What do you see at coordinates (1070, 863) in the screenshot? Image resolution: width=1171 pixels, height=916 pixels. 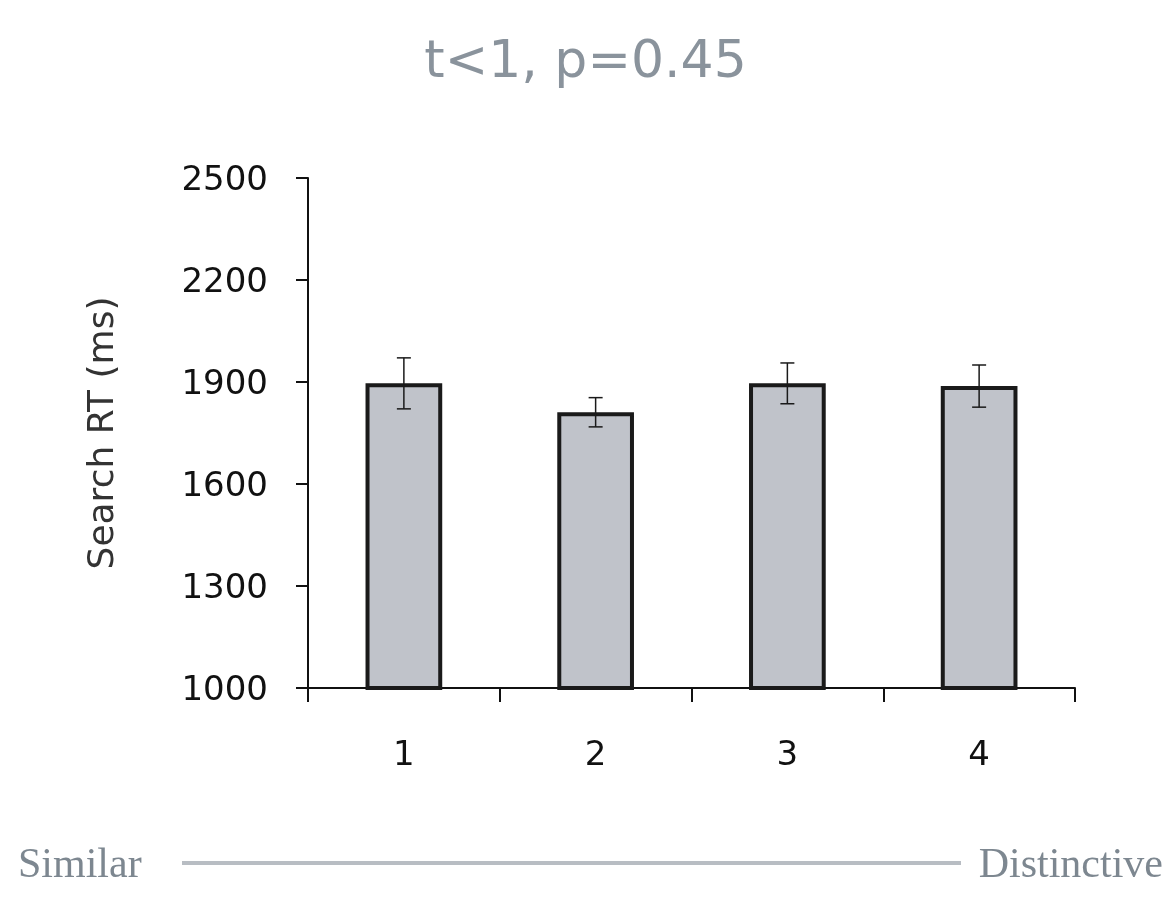 I see `text: Distinctive` at bounding box center [1070, 863].